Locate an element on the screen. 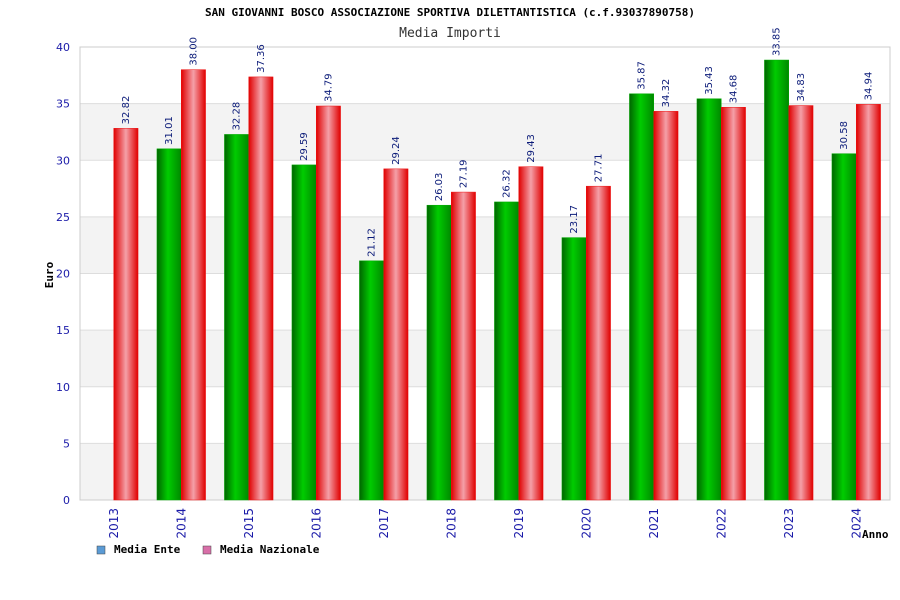 The image size is (900, 600). x-tick-label: 2023 is located at coordinates (789, 523).